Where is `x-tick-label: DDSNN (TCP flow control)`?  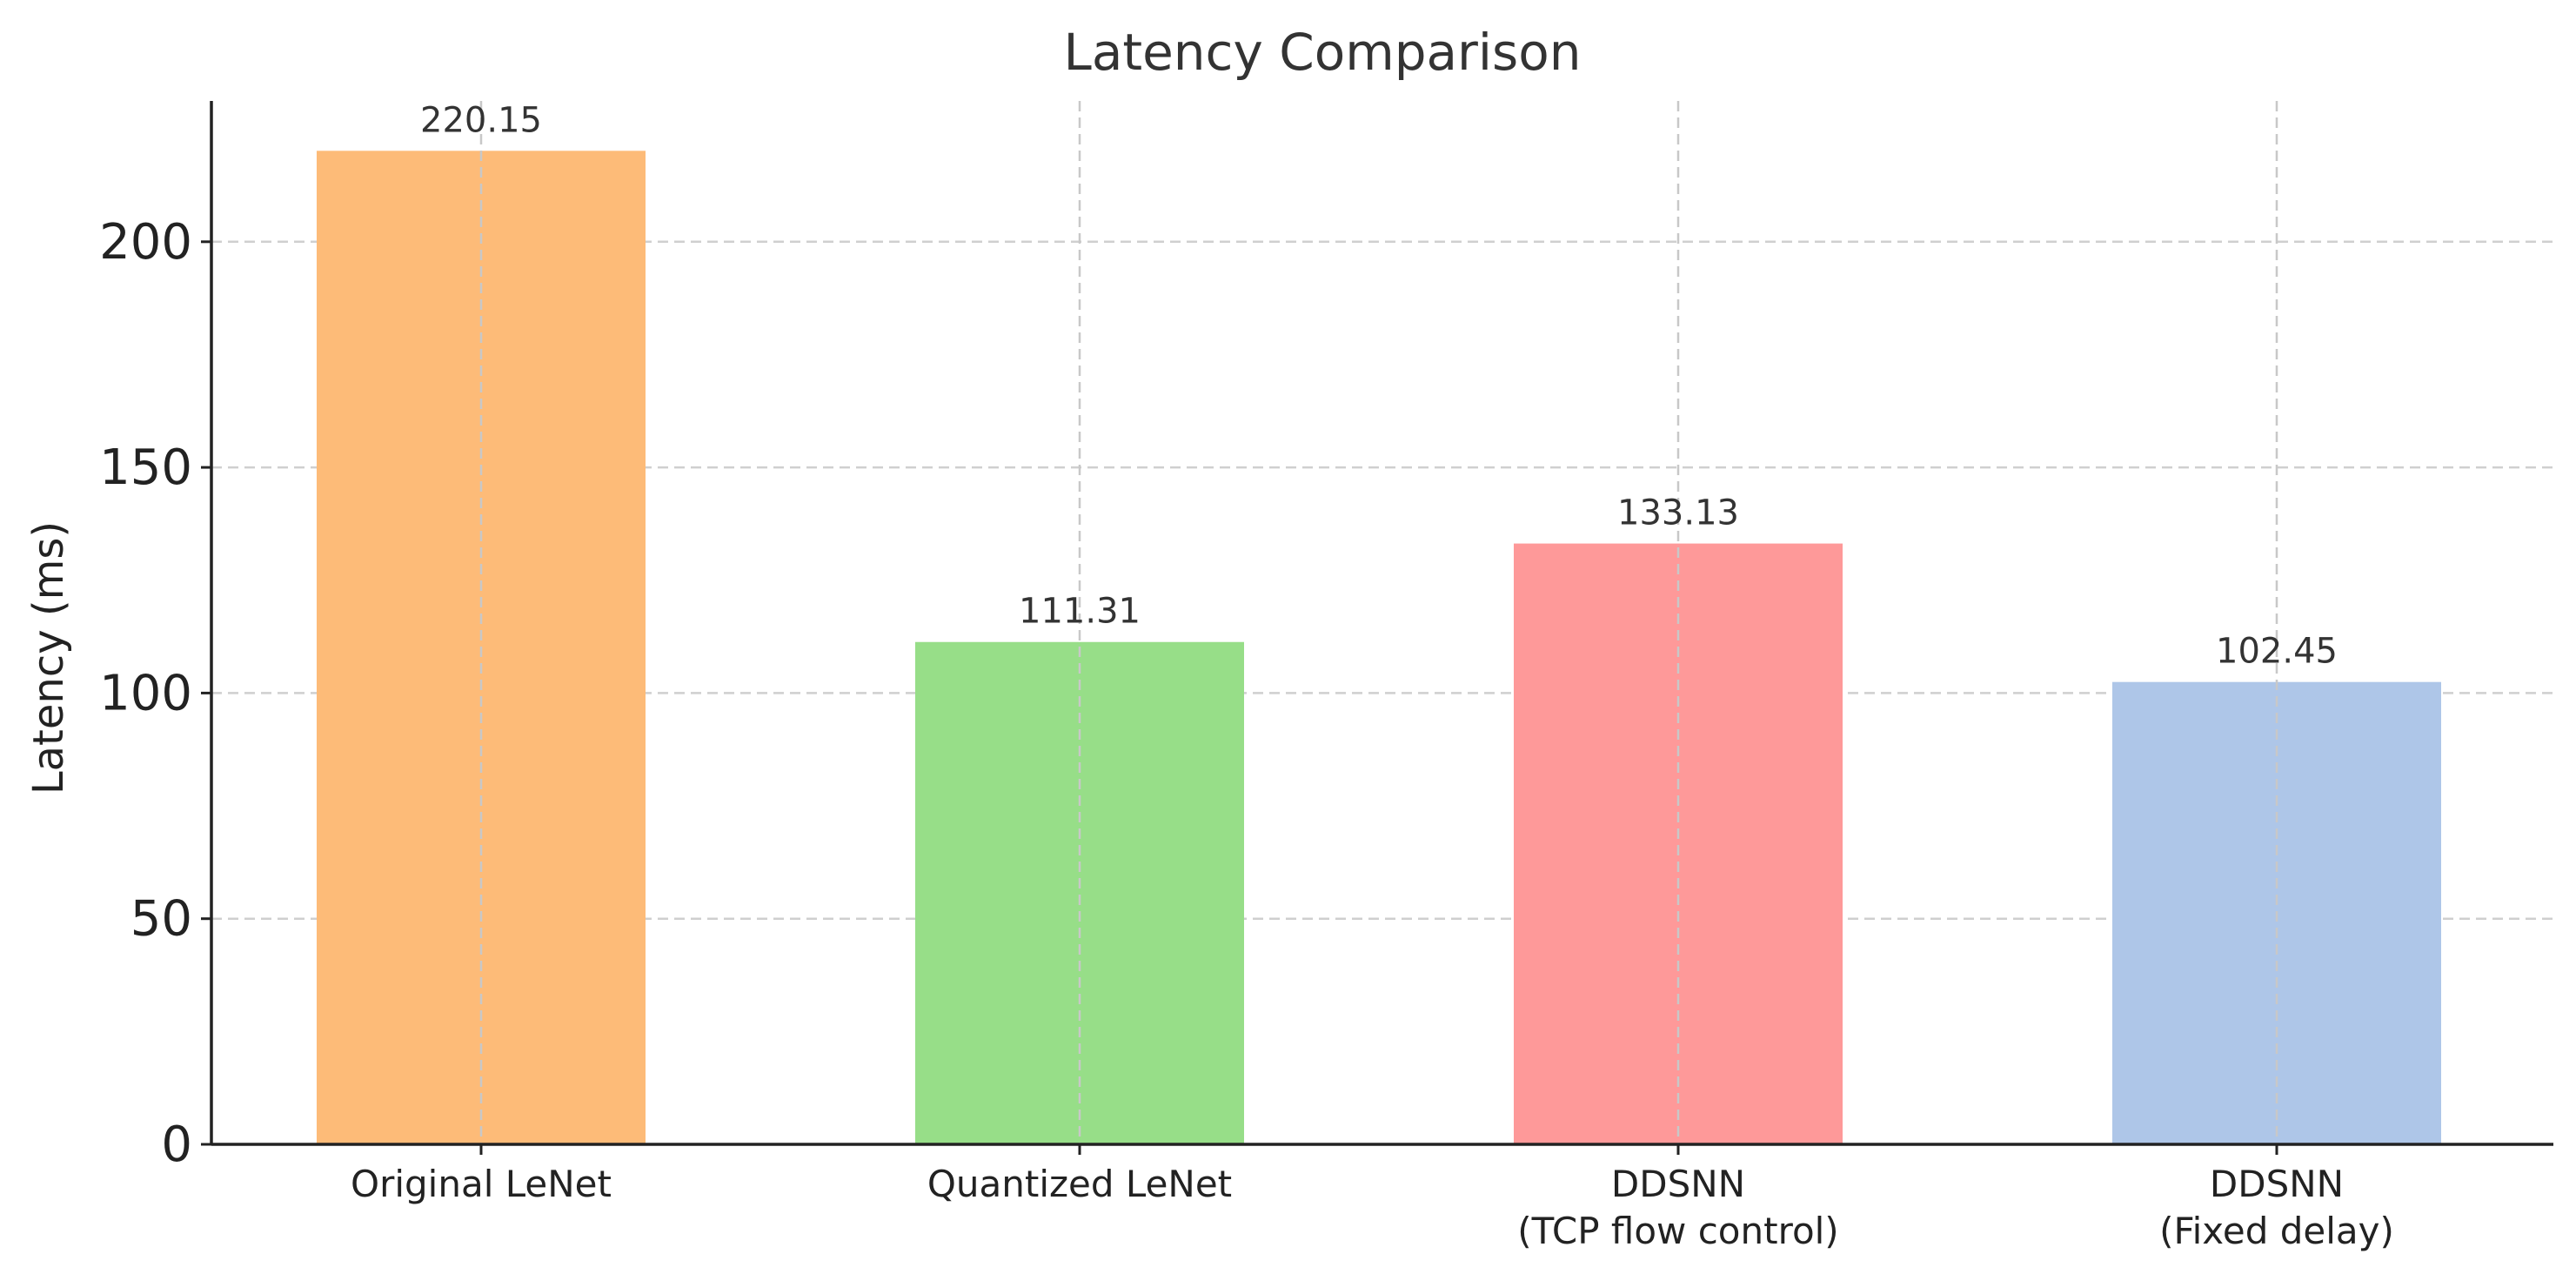
x-tick-label: DDSNN (TCP flow control) is located at coordinates (1677, 1207).